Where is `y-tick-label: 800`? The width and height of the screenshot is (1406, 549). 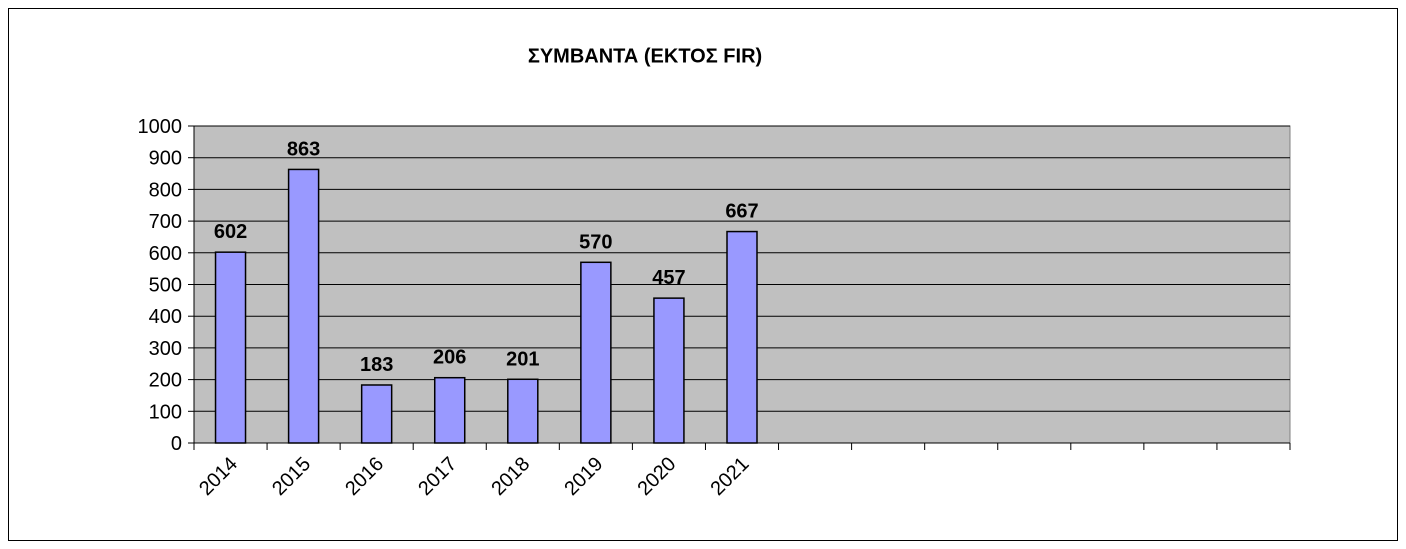
y-tick-label: 800 is located at coordinates (165, 190).